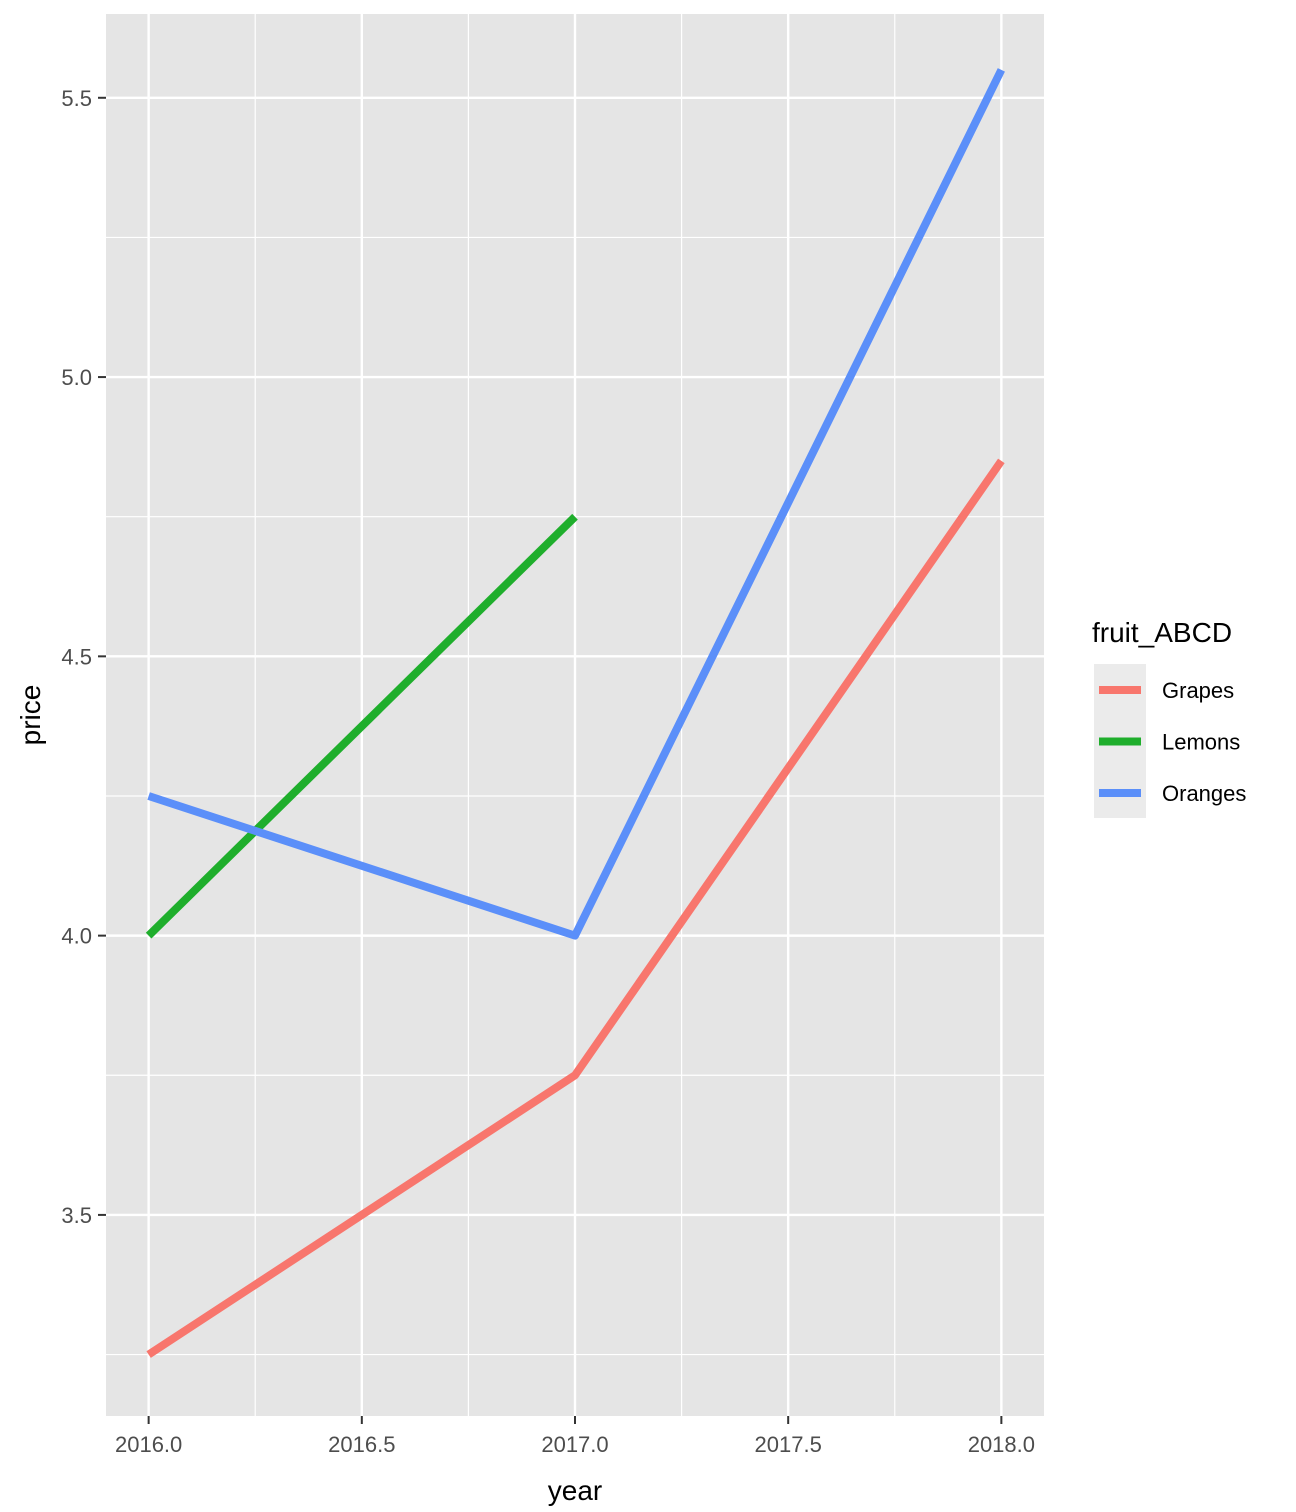 The image size is (1296, 1512). What do you see at coordinates (361, 1444) in the screenshot?
I see `x-tick-label: 2016.5` at bounding box center [361, 1444].